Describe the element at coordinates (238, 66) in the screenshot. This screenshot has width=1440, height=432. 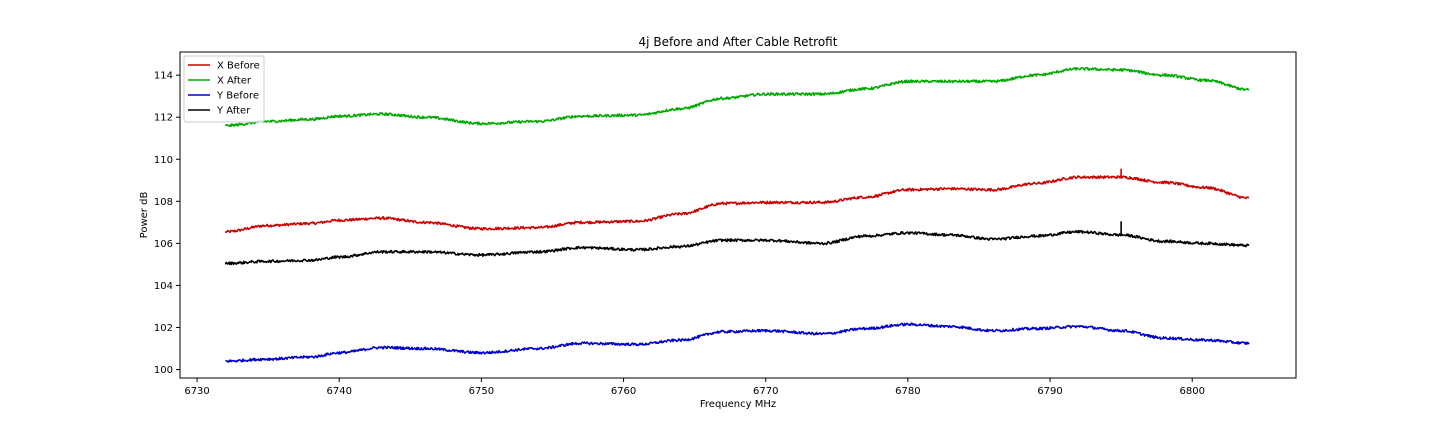
I see `legend-label: X Before` at that location.